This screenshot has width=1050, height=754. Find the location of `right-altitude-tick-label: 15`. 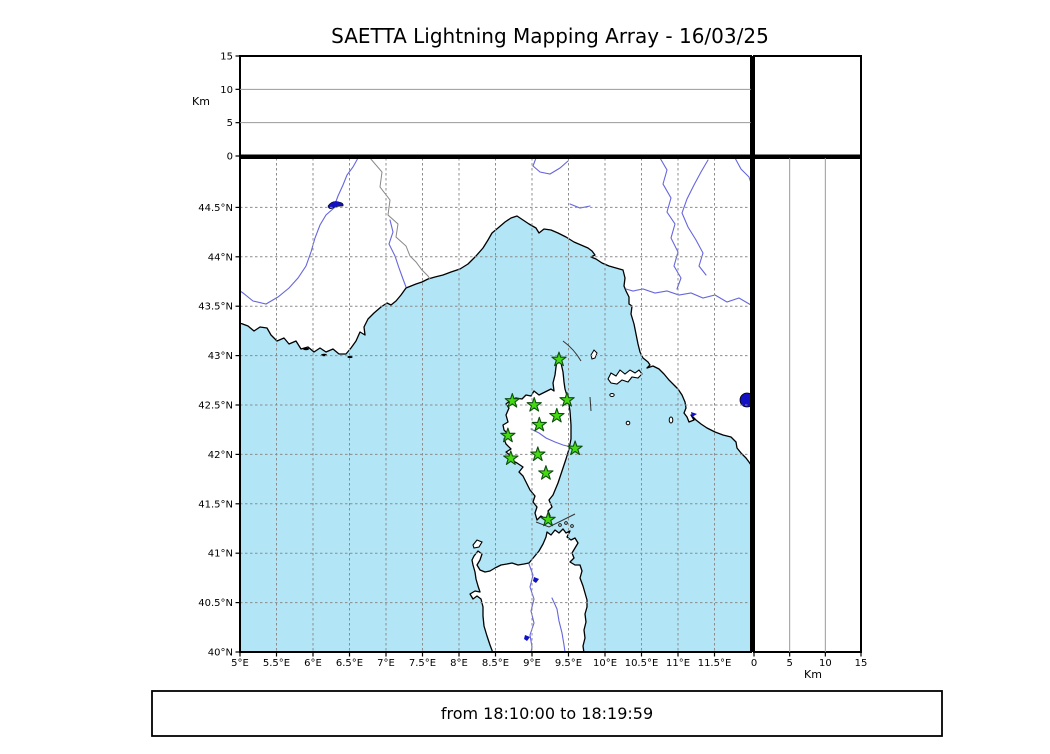

right-altitude-tick-label: 15 is located at coordinates (861, 663).